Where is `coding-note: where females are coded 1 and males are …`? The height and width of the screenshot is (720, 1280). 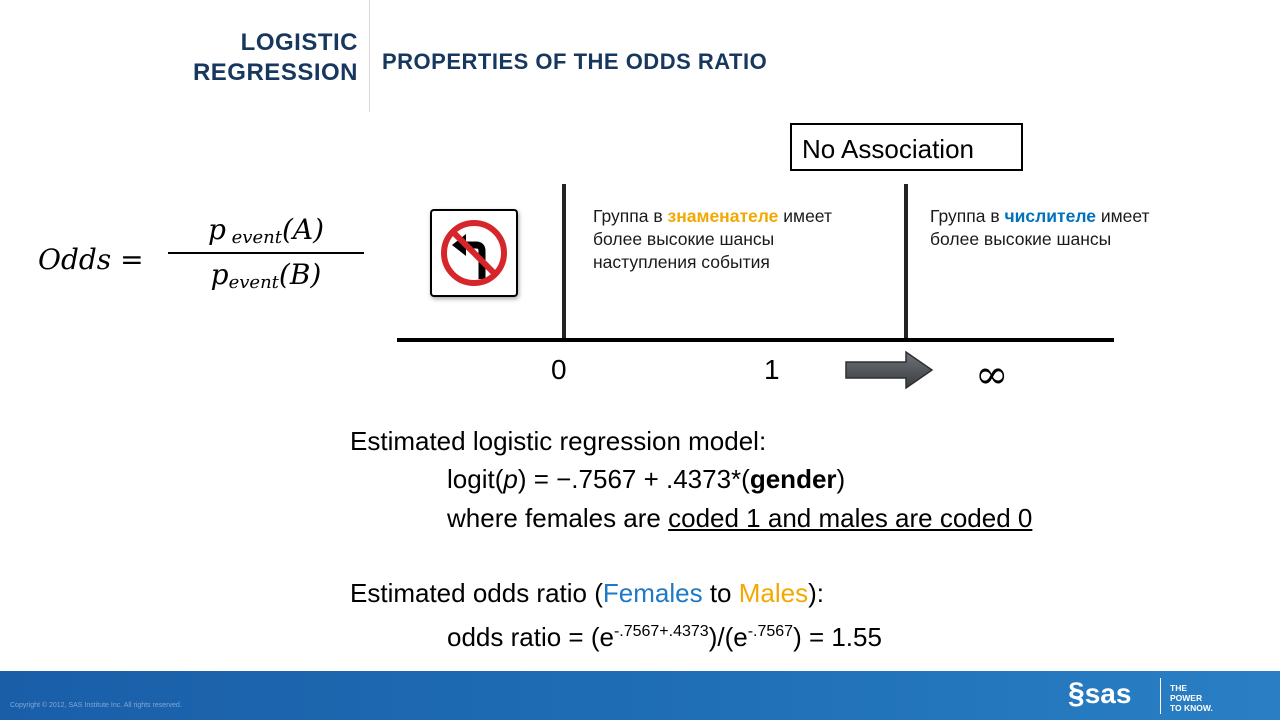
coding-note: where females are coded 1 and males are … is located at coordinates (739, 518).